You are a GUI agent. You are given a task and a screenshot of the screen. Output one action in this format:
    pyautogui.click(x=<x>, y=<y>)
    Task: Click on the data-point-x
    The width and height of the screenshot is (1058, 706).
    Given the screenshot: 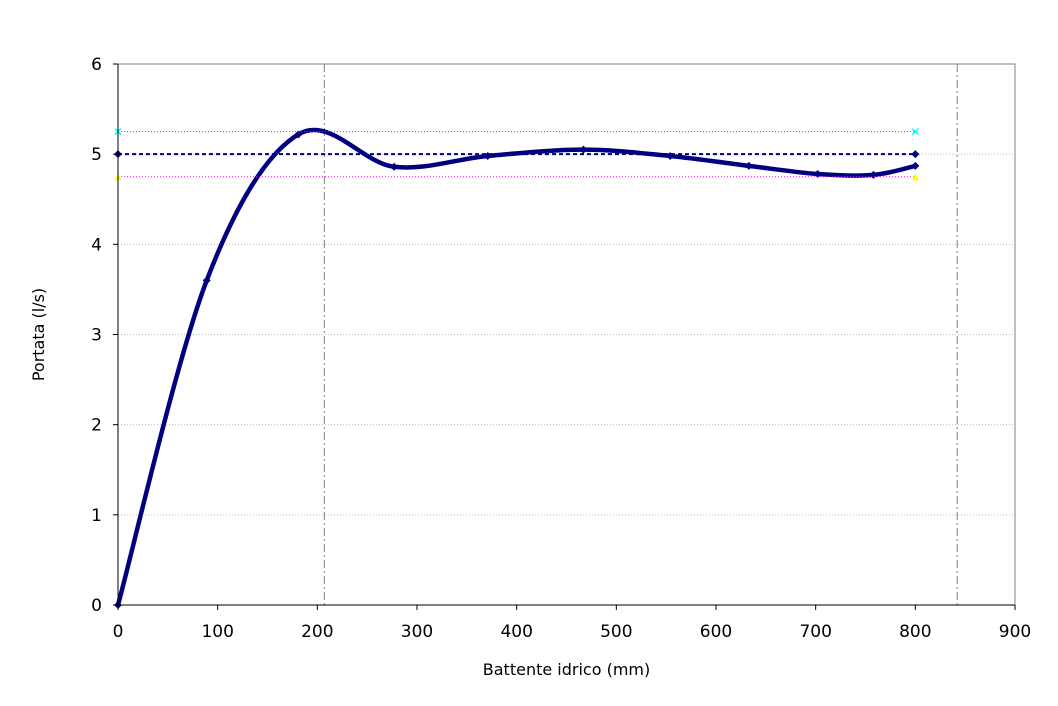 What is the action you would take?
    pyautogui.click(x=915, y=132)
    